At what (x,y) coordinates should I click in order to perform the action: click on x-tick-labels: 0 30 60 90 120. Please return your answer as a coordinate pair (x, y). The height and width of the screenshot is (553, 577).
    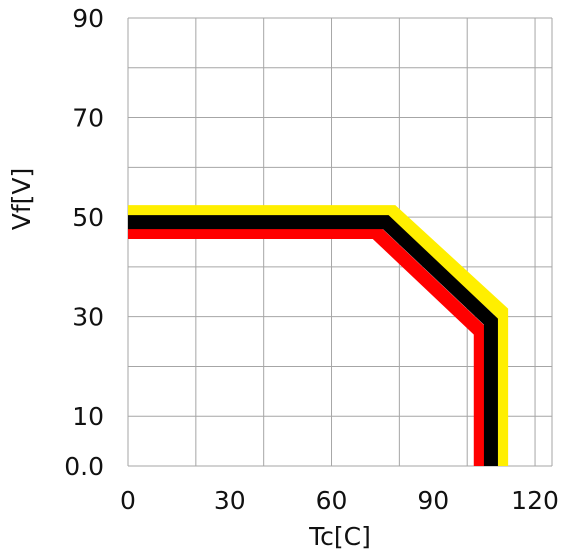
    Looking at the image, I should click on (339, 500).